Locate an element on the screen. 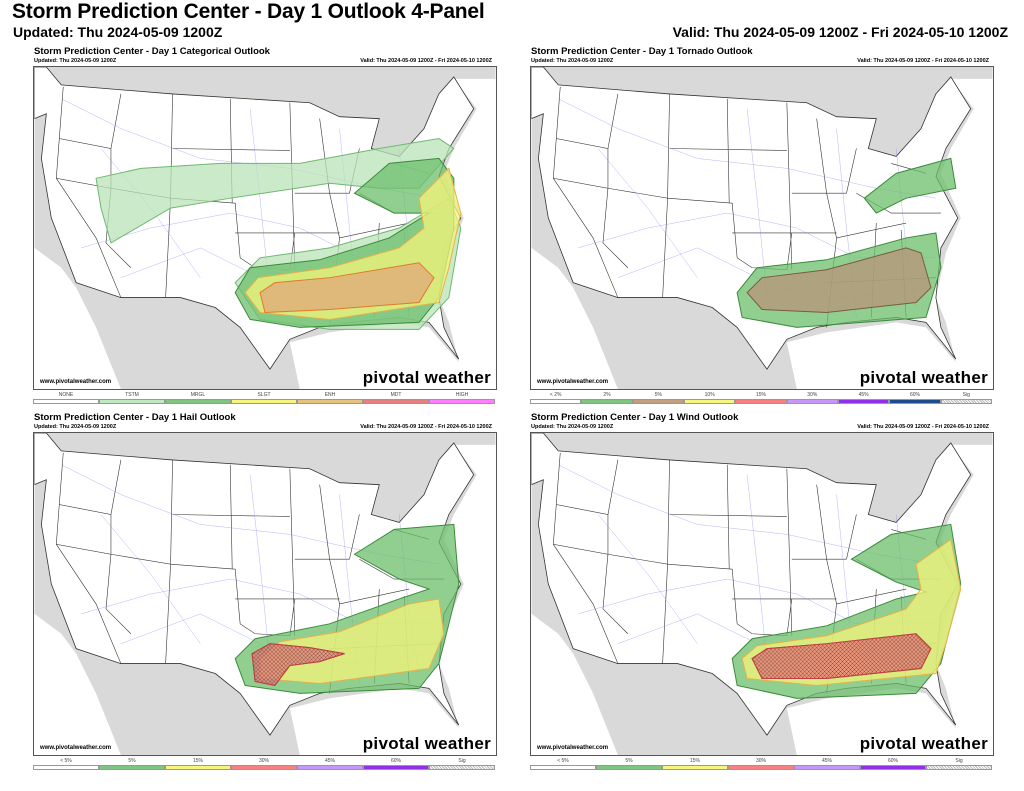 The height and width of the screenshot is (791, 1024). legend-item: HIGH is located at coordinates (462, 399).